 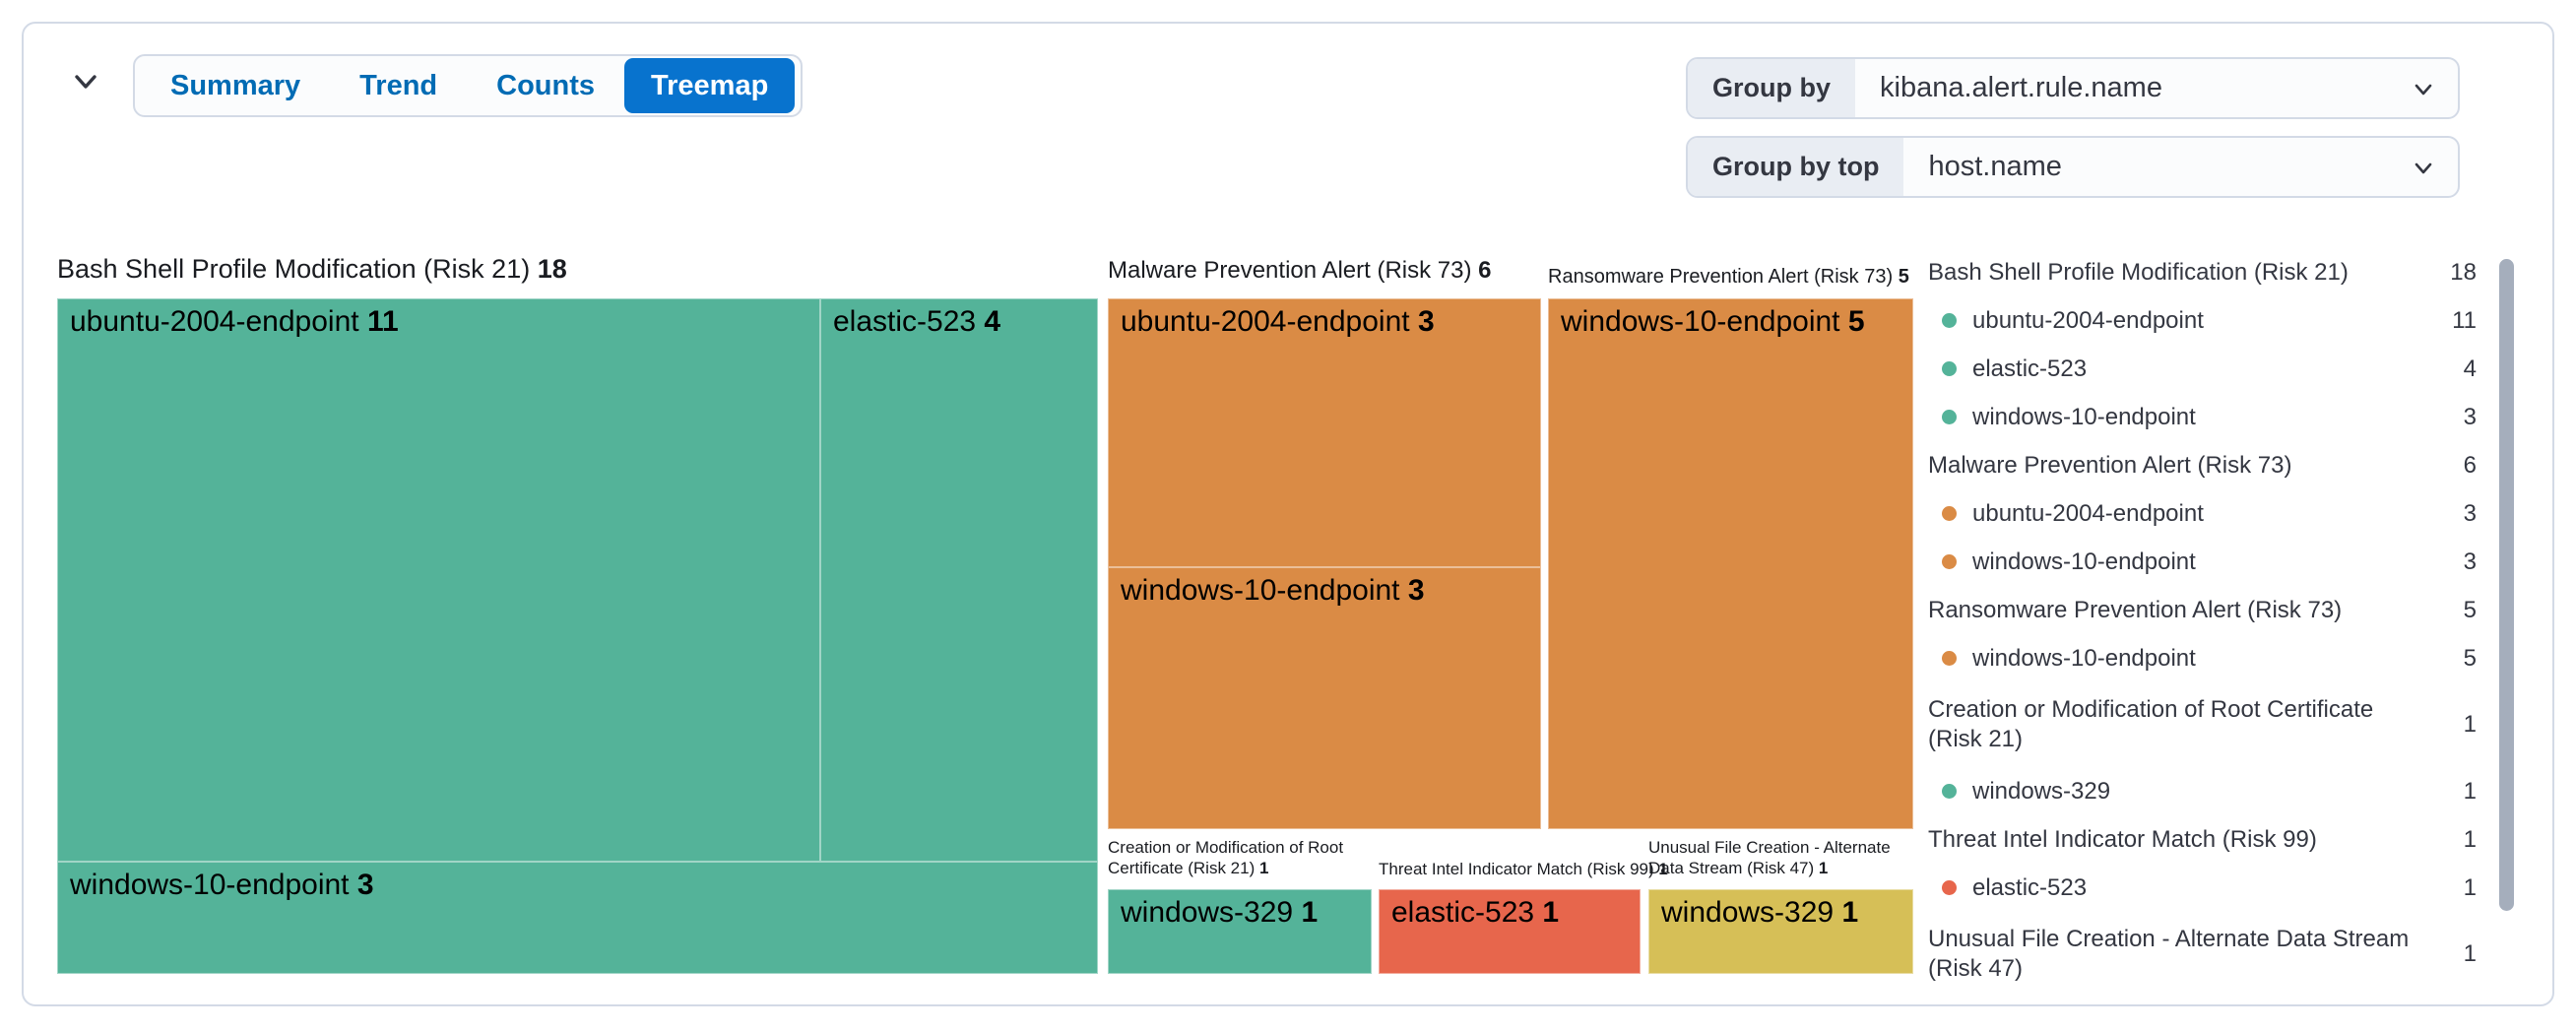 I want to click on treemap-cell: ubuntu-2004-endpoint 3, so click(x=1324, y=432).